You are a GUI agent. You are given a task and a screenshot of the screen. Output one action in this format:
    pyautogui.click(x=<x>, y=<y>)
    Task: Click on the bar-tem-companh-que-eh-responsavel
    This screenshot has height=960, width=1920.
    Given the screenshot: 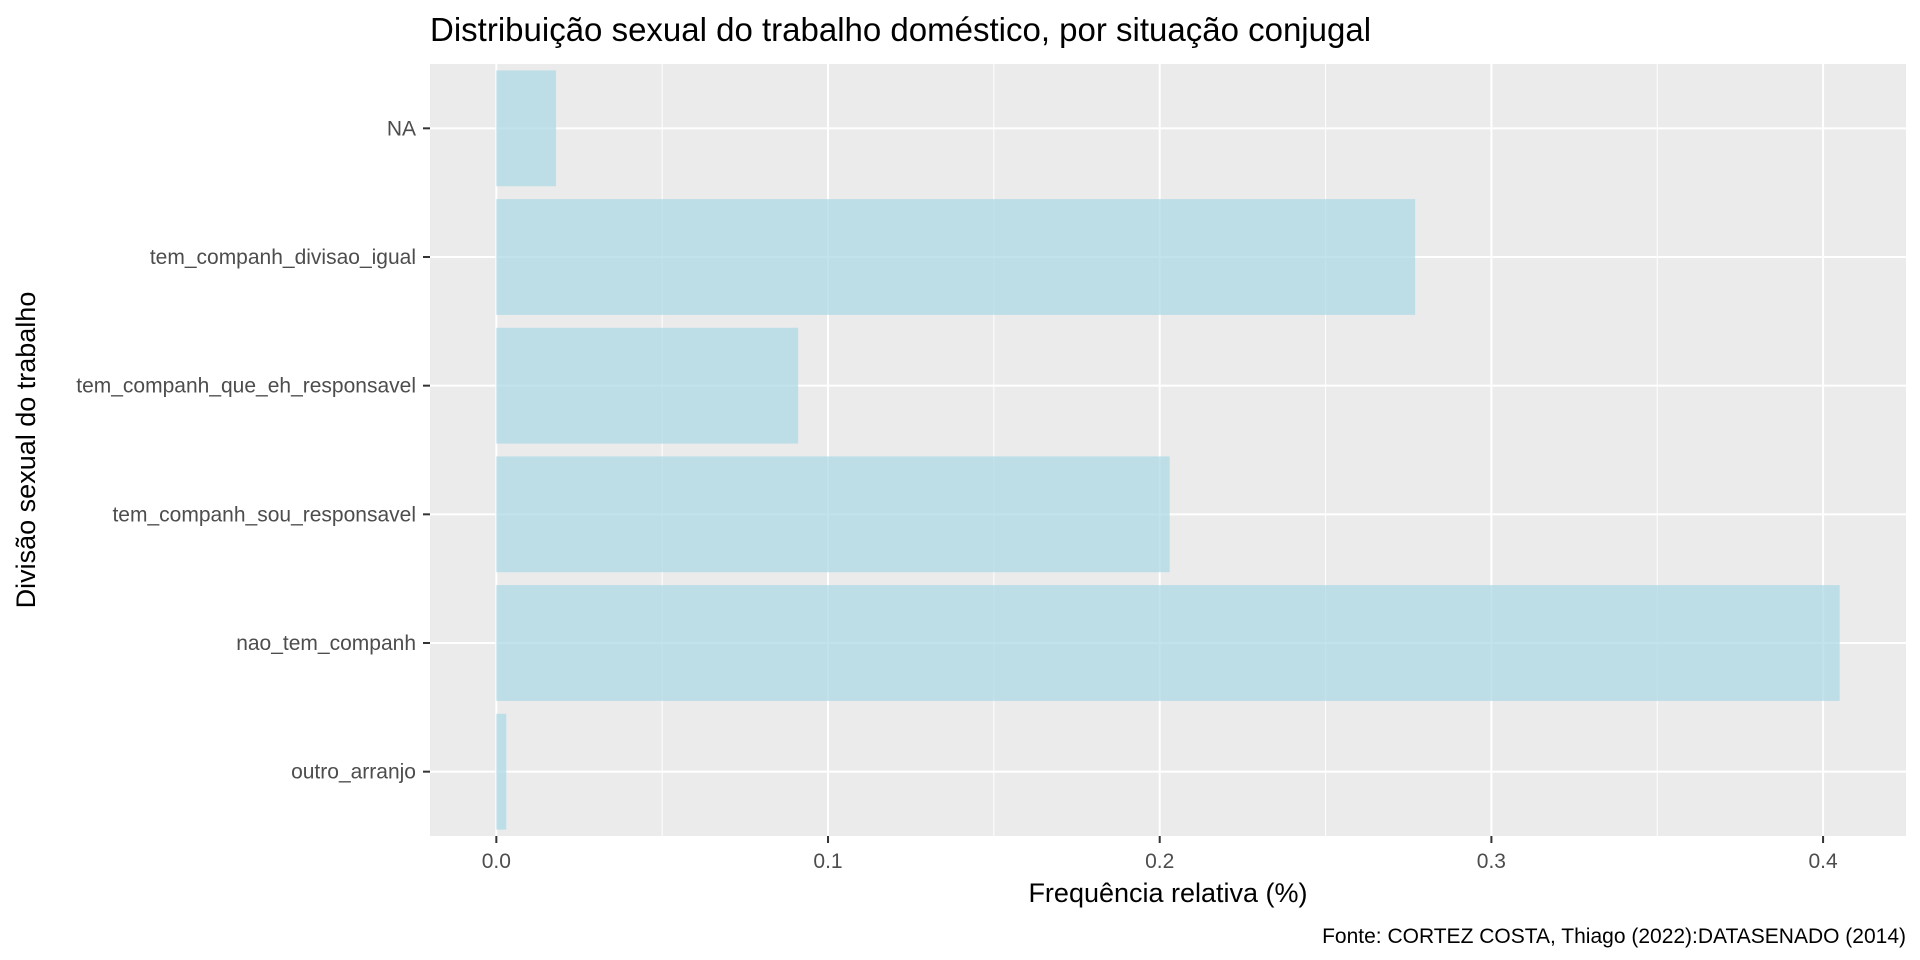 What is the action you would take?
    pyautogui.click(x=647, y=385)
    